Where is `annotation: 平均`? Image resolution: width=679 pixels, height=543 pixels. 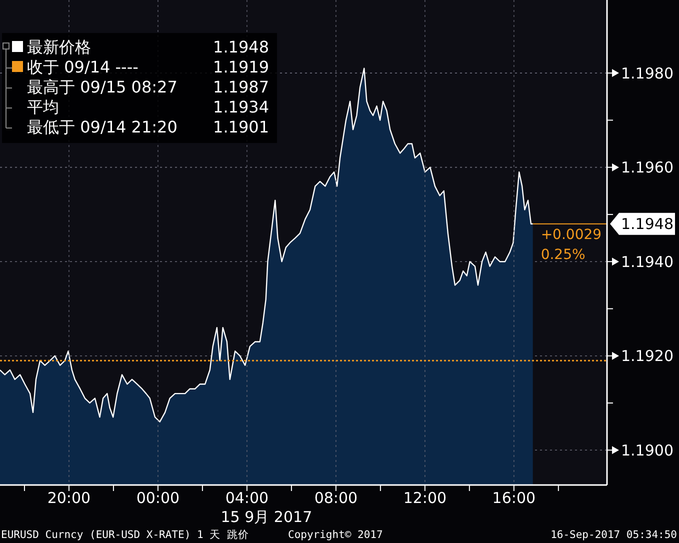 annotation: 平均 is located at coordinates (43, 107).